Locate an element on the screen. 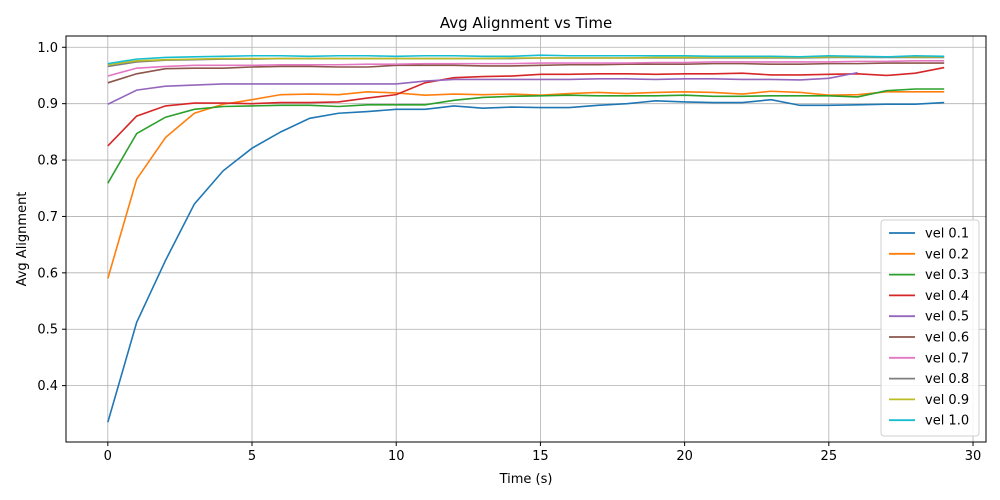  chart-title: Avg Alignment vs Time is located at coordinates (526, 23).